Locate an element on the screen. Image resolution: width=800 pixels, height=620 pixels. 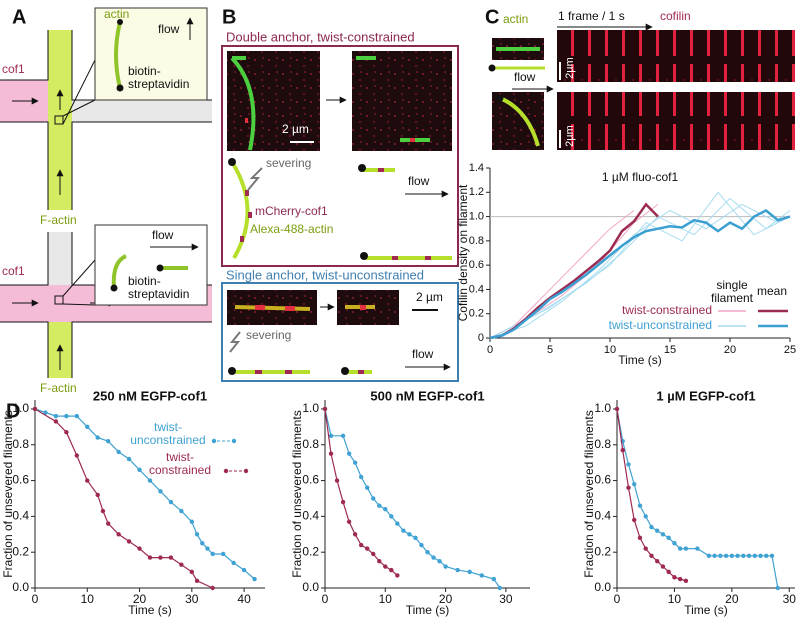
series-line is located at coordinates (361, 492).